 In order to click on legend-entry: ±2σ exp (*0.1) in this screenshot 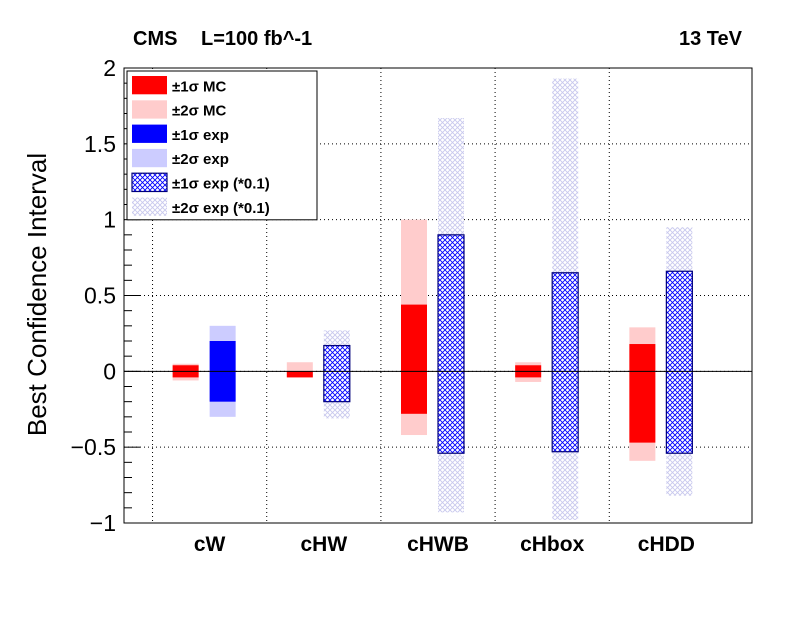, I will do `click(221, 208)`.